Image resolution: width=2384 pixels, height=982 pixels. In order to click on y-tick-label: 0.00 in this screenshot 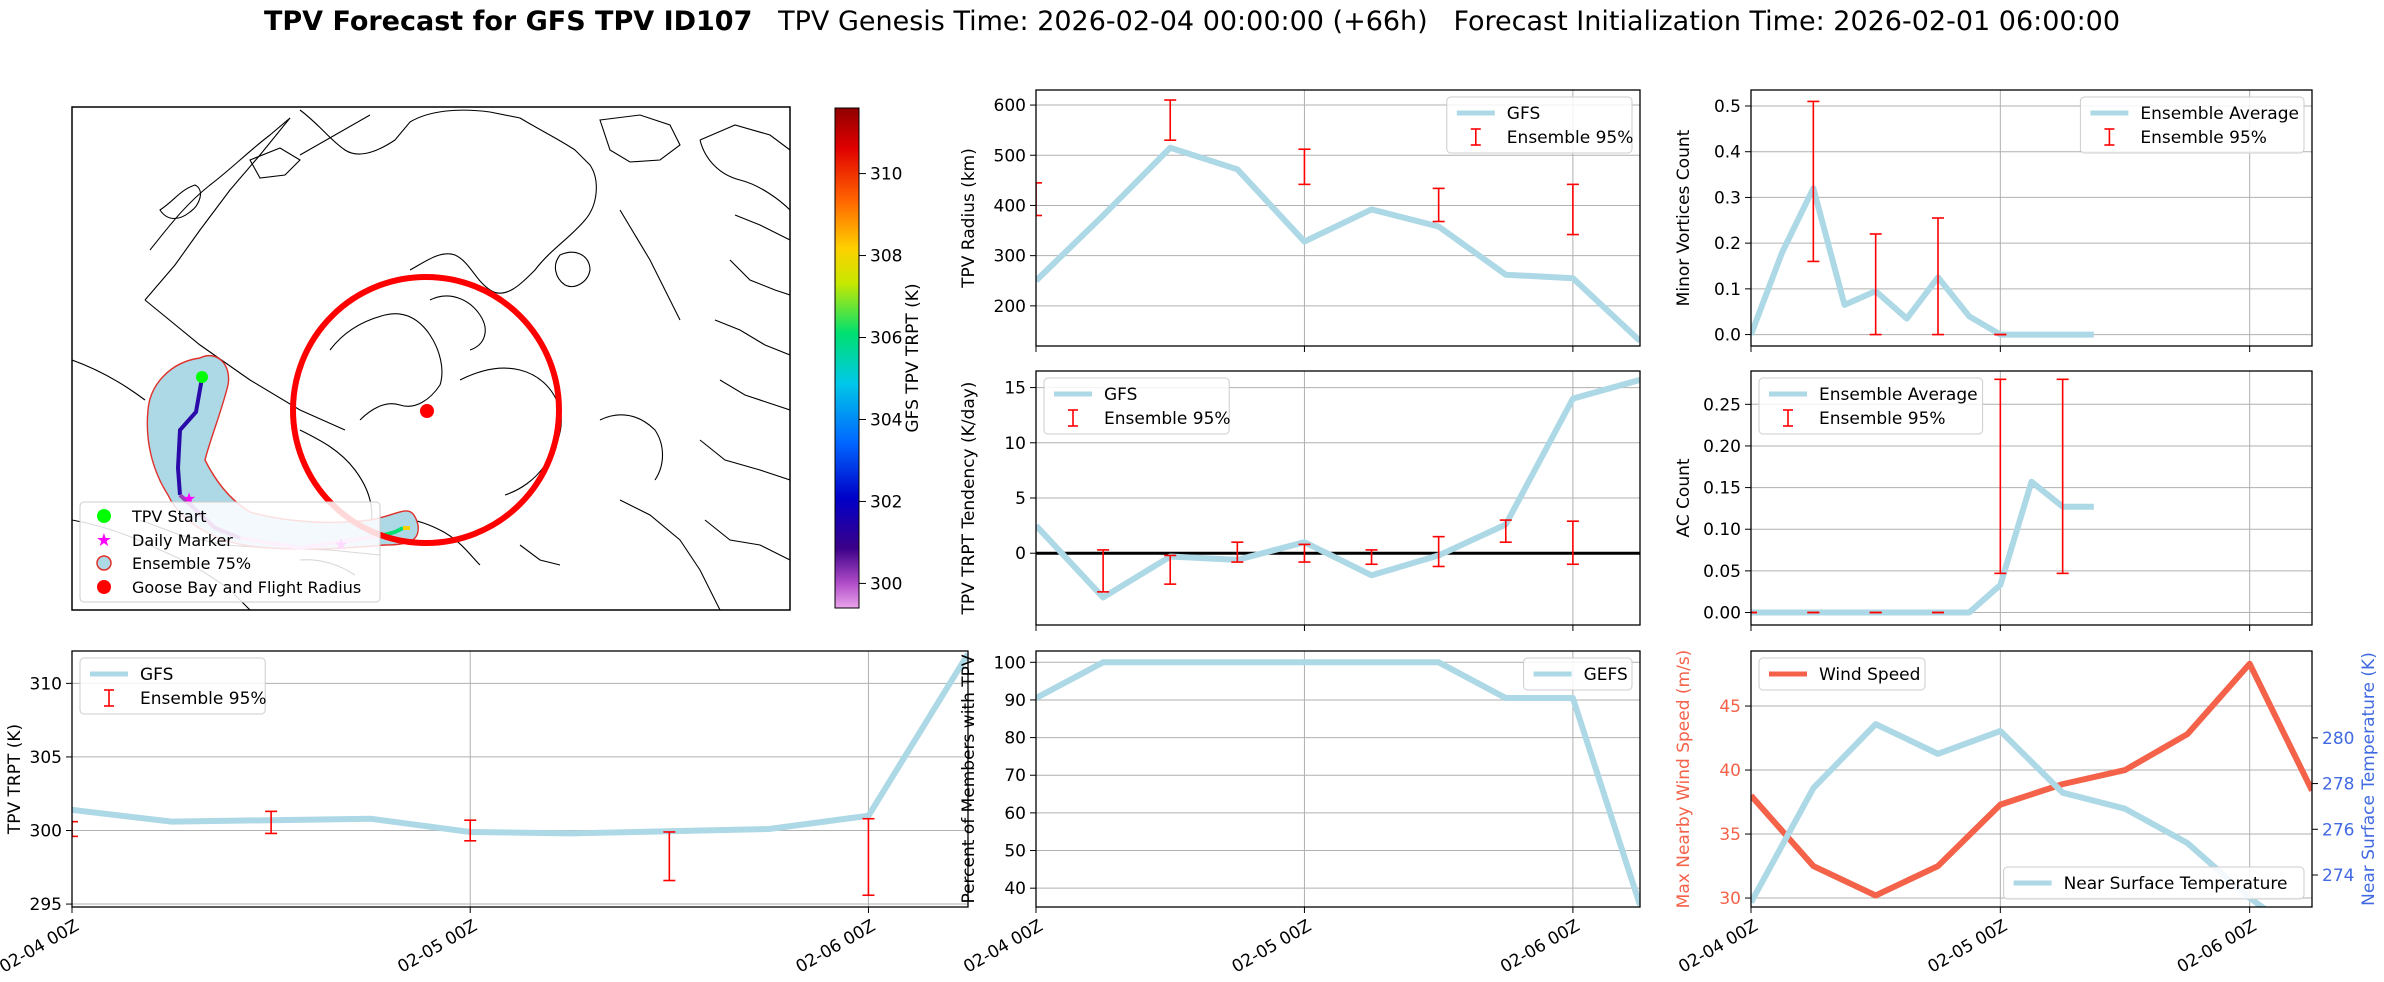, I will do `click(1722, 614)`.